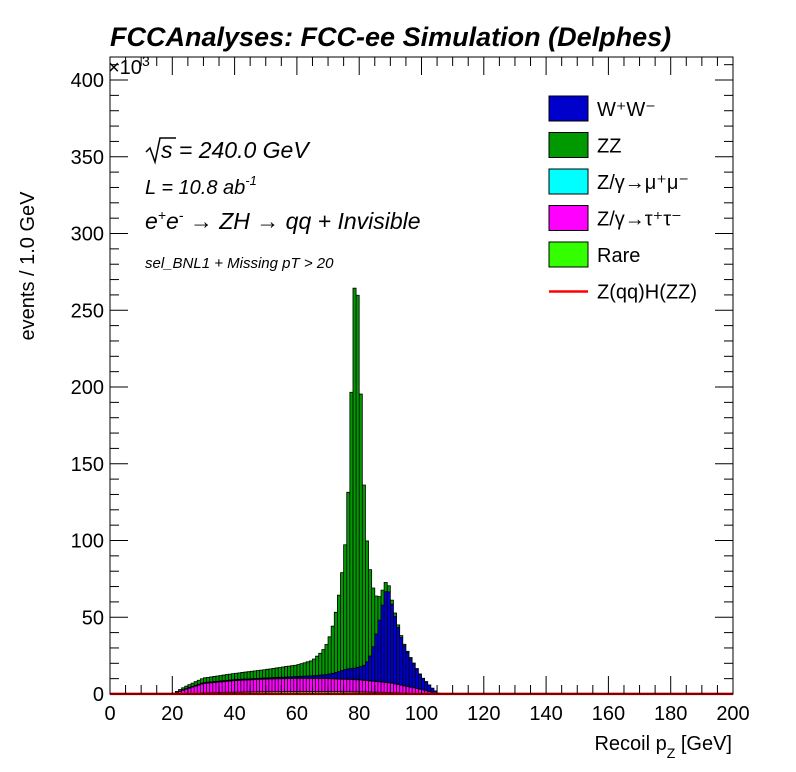 The height and width of the screenshot is (772, 796). I want to click on process-minus: -, so click(181, 215).